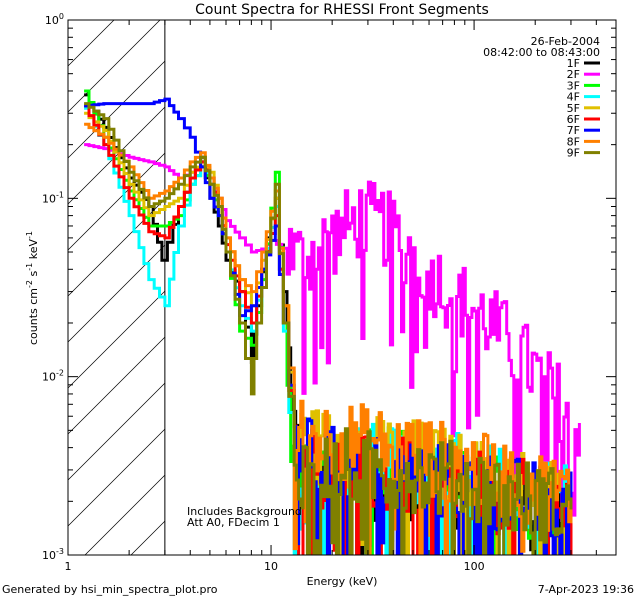  Describe the element at coordinates (233, 522) in the screenshot. I see `annotation-attenuator: Att A0, FDecim 1` at that location.